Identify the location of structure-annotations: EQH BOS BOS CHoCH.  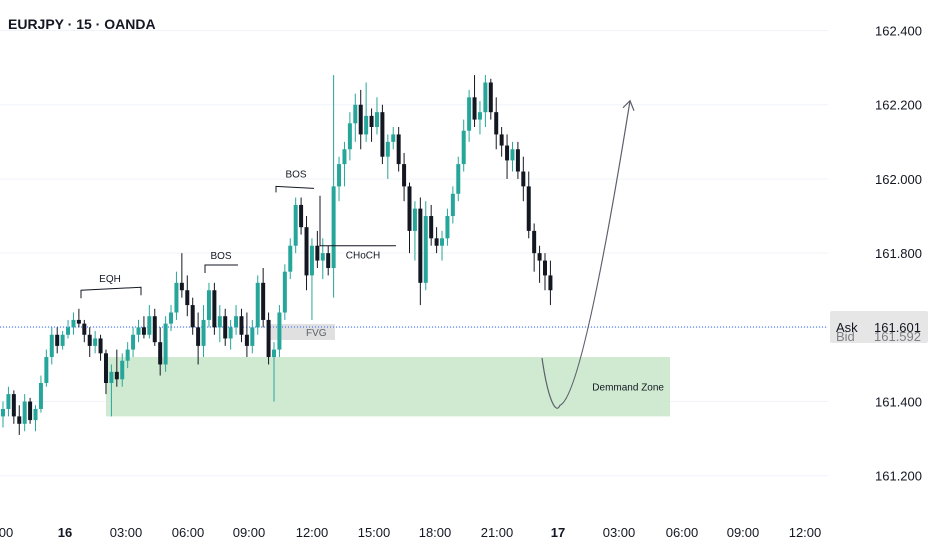
(238, 234).